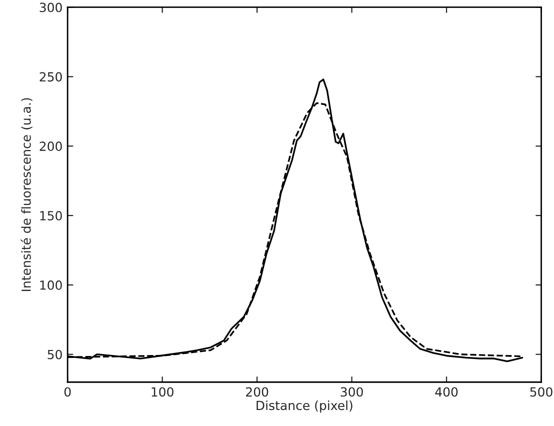 The height and width of the screenshot is (426, 554). Describe the element at coordinates (541, 392) in the screenshot. I see `x-tick-label: 500` at that location.